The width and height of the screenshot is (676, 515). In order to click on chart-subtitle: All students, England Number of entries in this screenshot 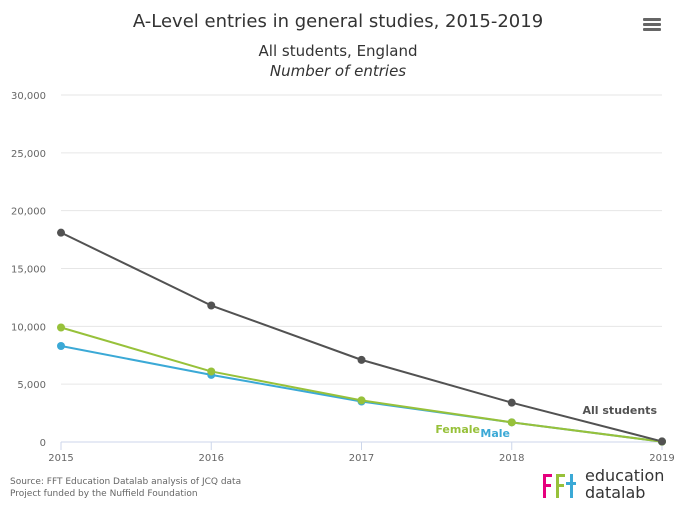, I will do `click(338, 61)`.